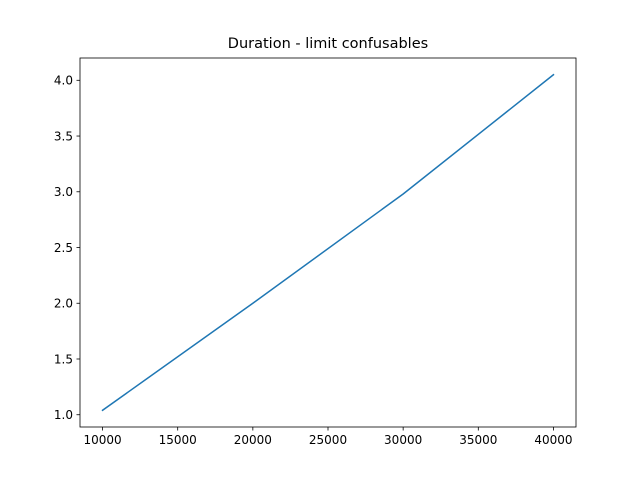 The height and width of the screenshot is (485, 640). Describe the element at coordinates (63, 248) in the screenshot. I see `y-tick-label: 2.5` at that location.